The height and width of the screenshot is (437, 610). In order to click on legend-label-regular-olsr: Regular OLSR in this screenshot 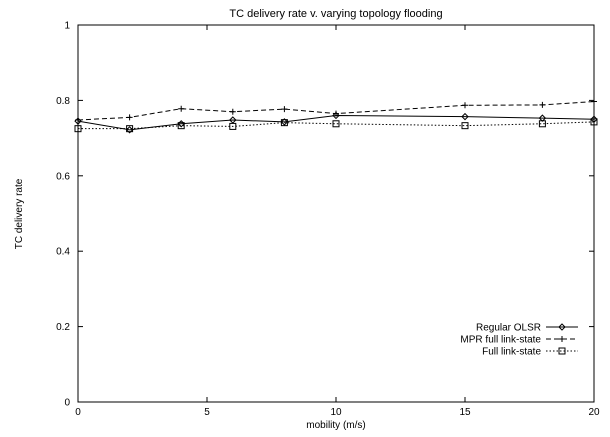, I will do `click(508, 328)`.